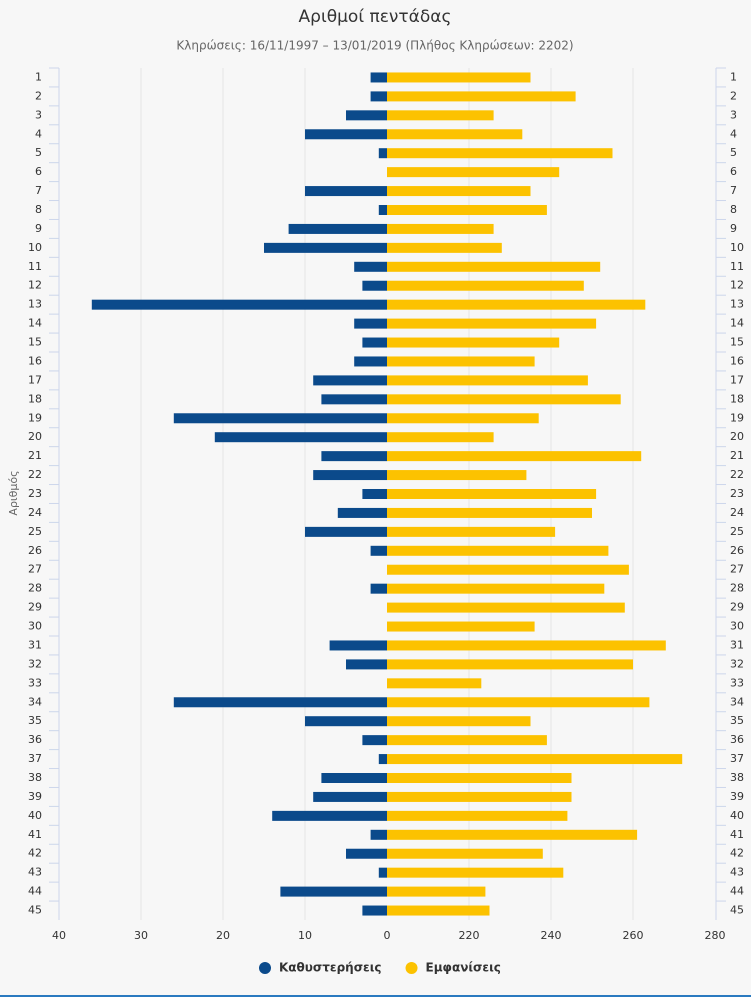  Describe the element at coordinates (35, 834) in the screenshot. I see `y-tick-label: 41` at that location.